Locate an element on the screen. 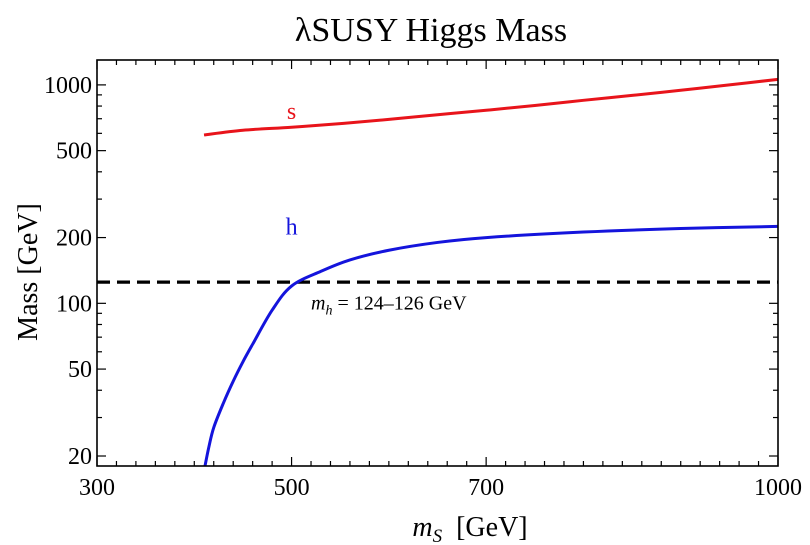  y-tick-label: 200 is located at coordinates (74, 239).